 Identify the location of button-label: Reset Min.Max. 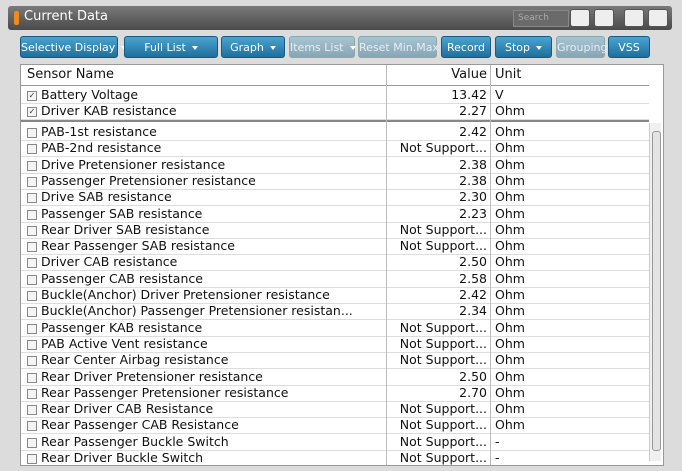
(399, 47).